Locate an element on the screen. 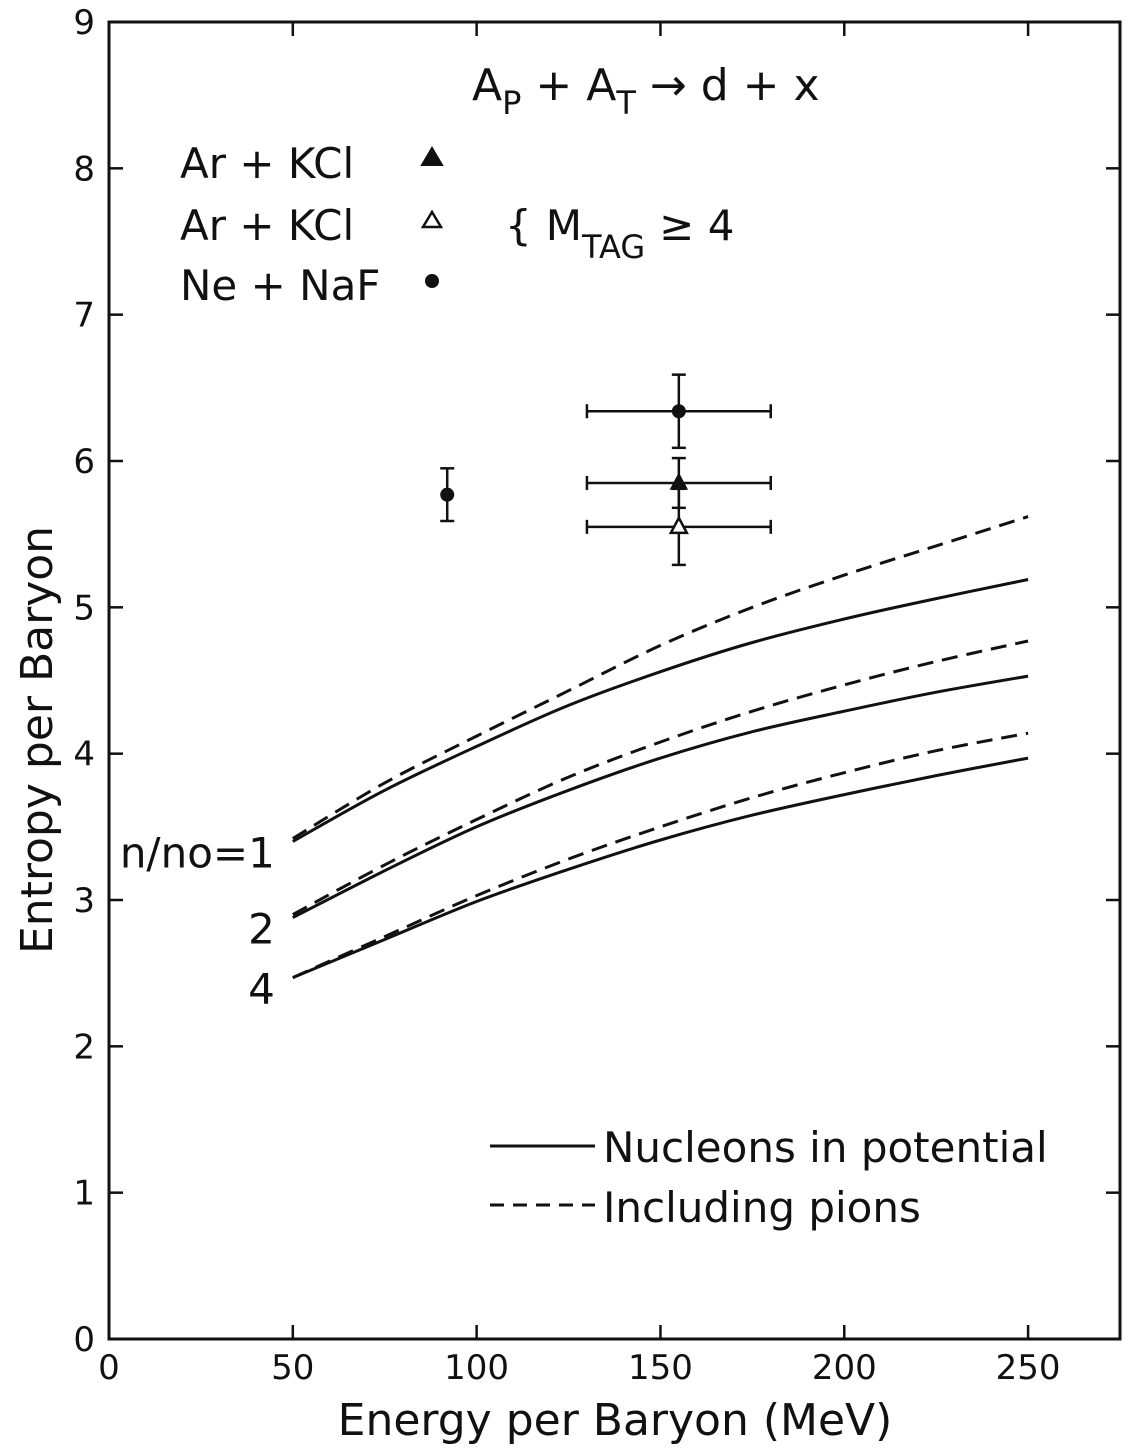 The height and width of the screenshot is (1455, 1138). data-points is located at coordinates (606, 470).